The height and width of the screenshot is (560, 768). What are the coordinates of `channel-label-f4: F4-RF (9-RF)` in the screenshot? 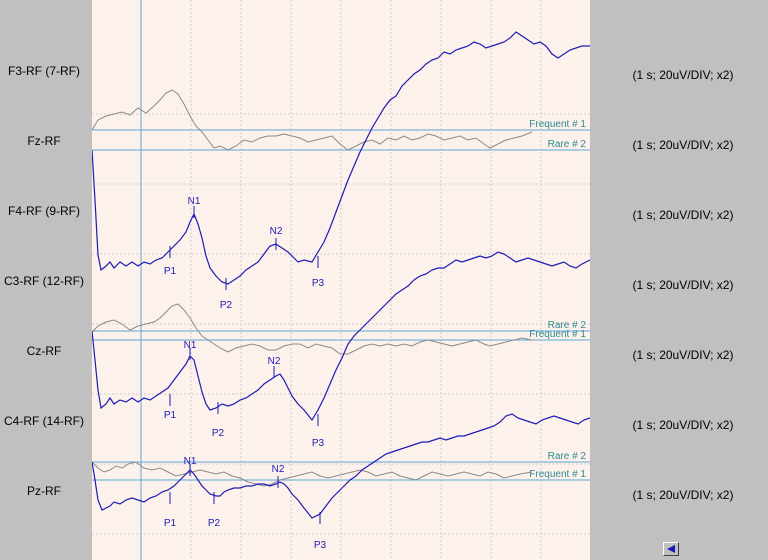 It's located at (44, 211).